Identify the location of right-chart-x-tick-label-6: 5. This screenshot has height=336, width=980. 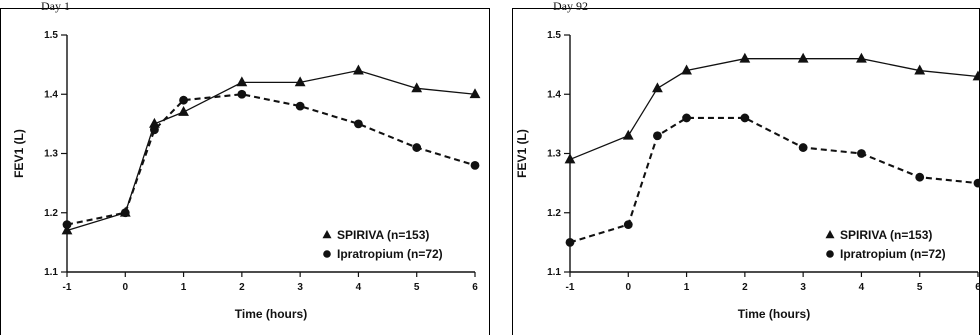
(920, 287).